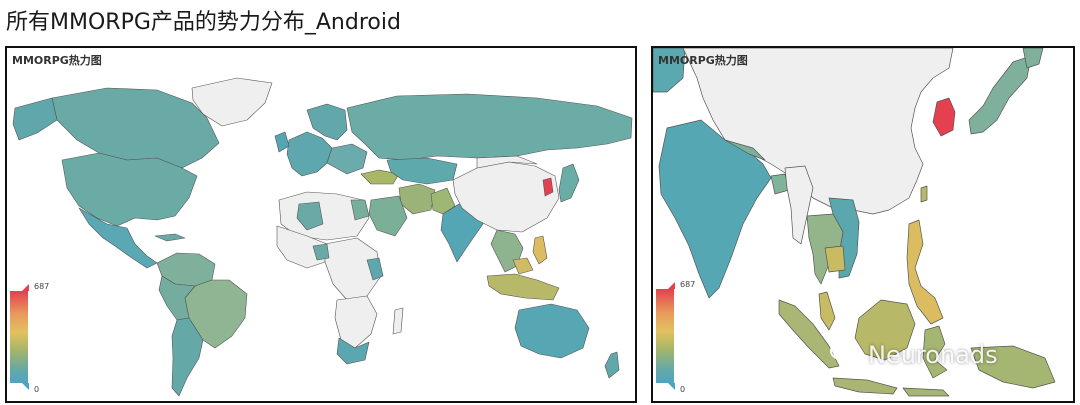 Image resolution: width=1080 pixels, height=405 pixels. Describe the element at coordinates (203, 22) in the screenshot. I see `page-title: 所有MMORPG产品的势力分布_Android` at that location.